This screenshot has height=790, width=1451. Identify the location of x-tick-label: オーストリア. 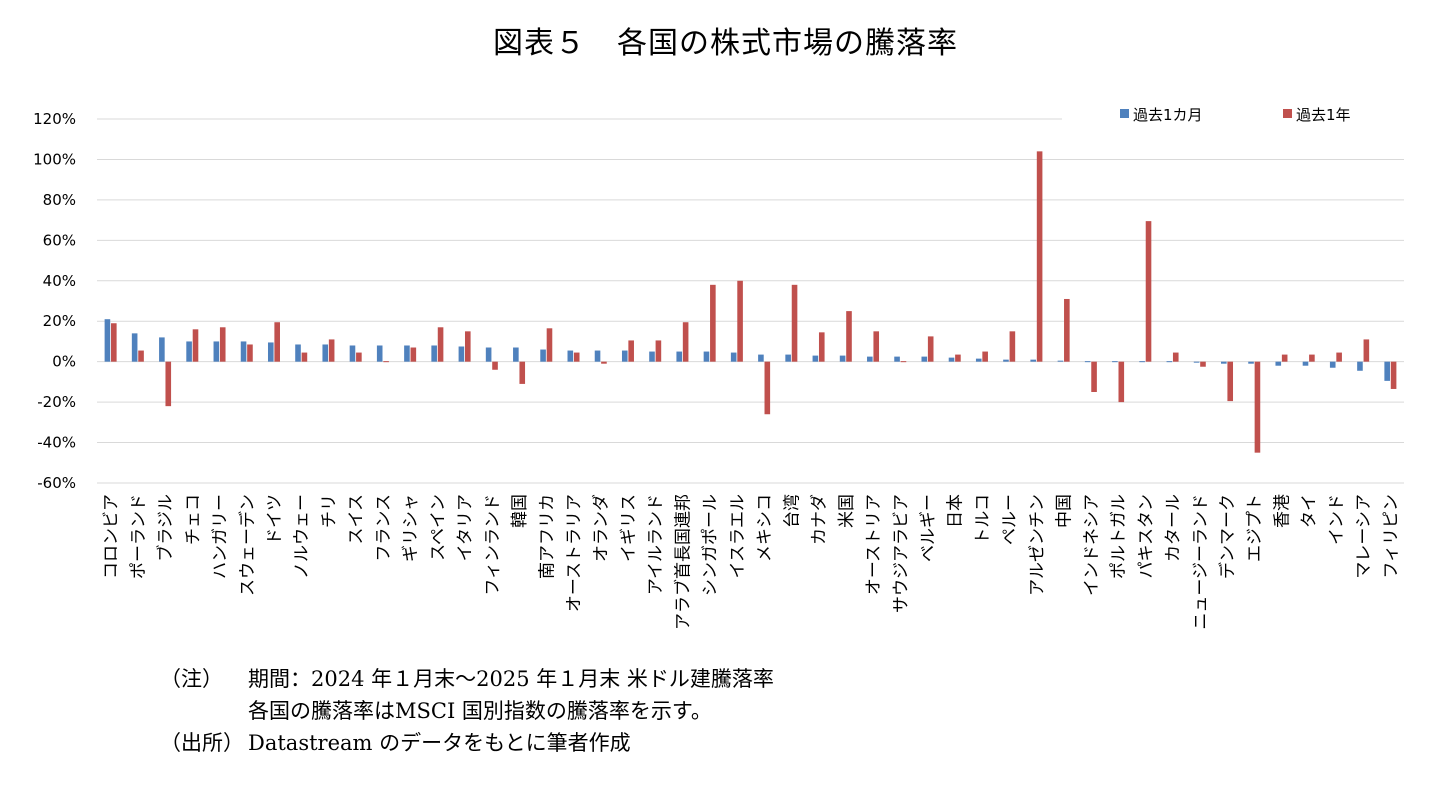
(874, 544).